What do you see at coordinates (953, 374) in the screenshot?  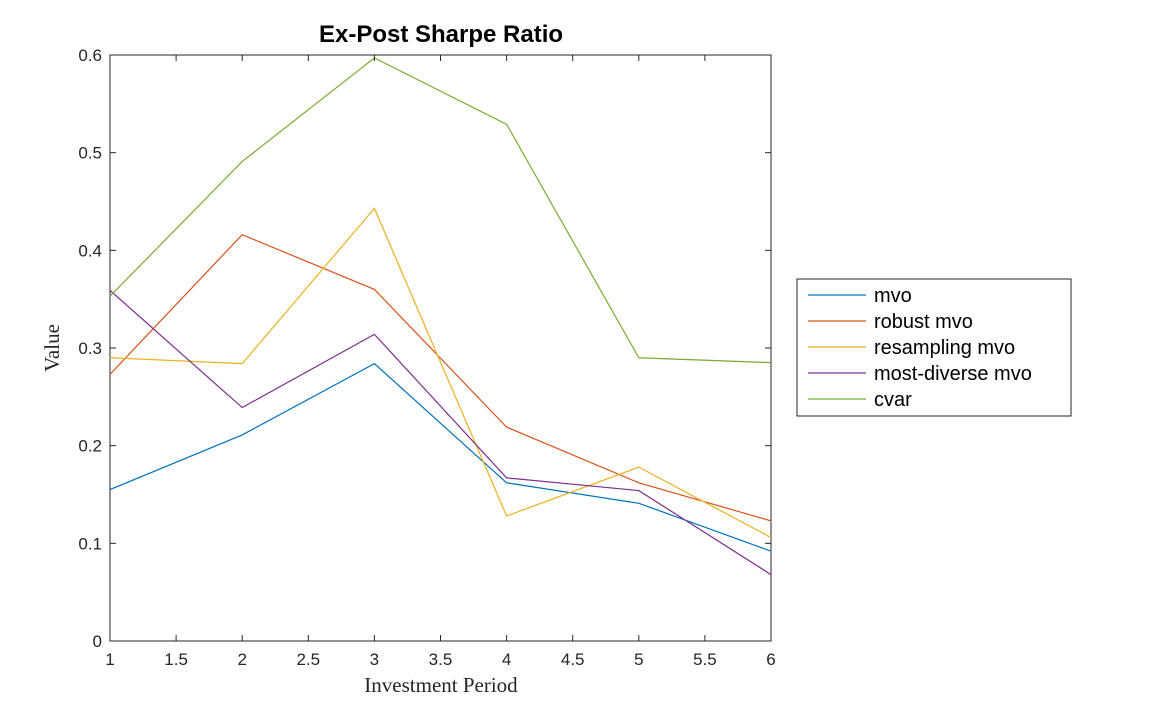 I see `legend-label: most-diverse mvo` at bounding box center [953, 374].